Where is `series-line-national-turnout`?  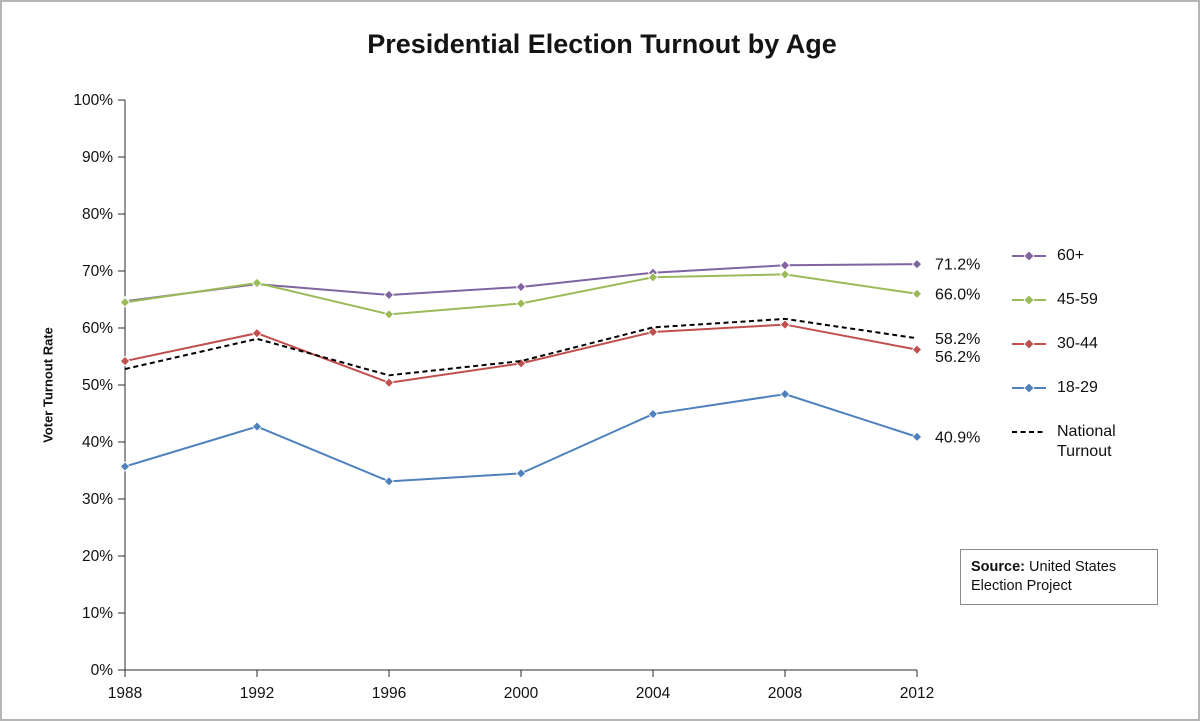
series-line-national-turnout is located at coordinates (521, 347).